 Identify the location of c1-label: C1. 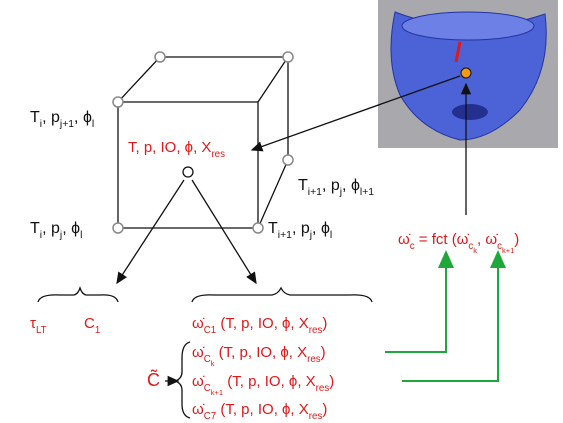
(92, 325).